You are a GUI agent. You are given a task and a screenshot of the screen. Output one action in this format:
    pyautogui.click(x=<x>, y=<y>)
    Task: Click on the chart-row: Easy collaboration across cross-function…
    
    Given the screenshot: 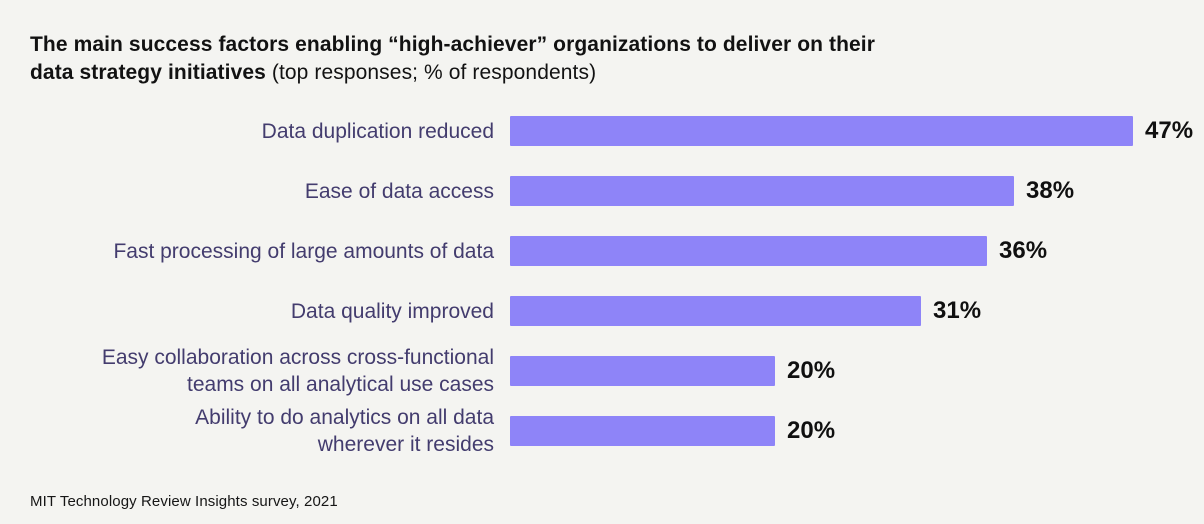 What is the action you would take?
    pyautogui.click(x=602, y=371)
    